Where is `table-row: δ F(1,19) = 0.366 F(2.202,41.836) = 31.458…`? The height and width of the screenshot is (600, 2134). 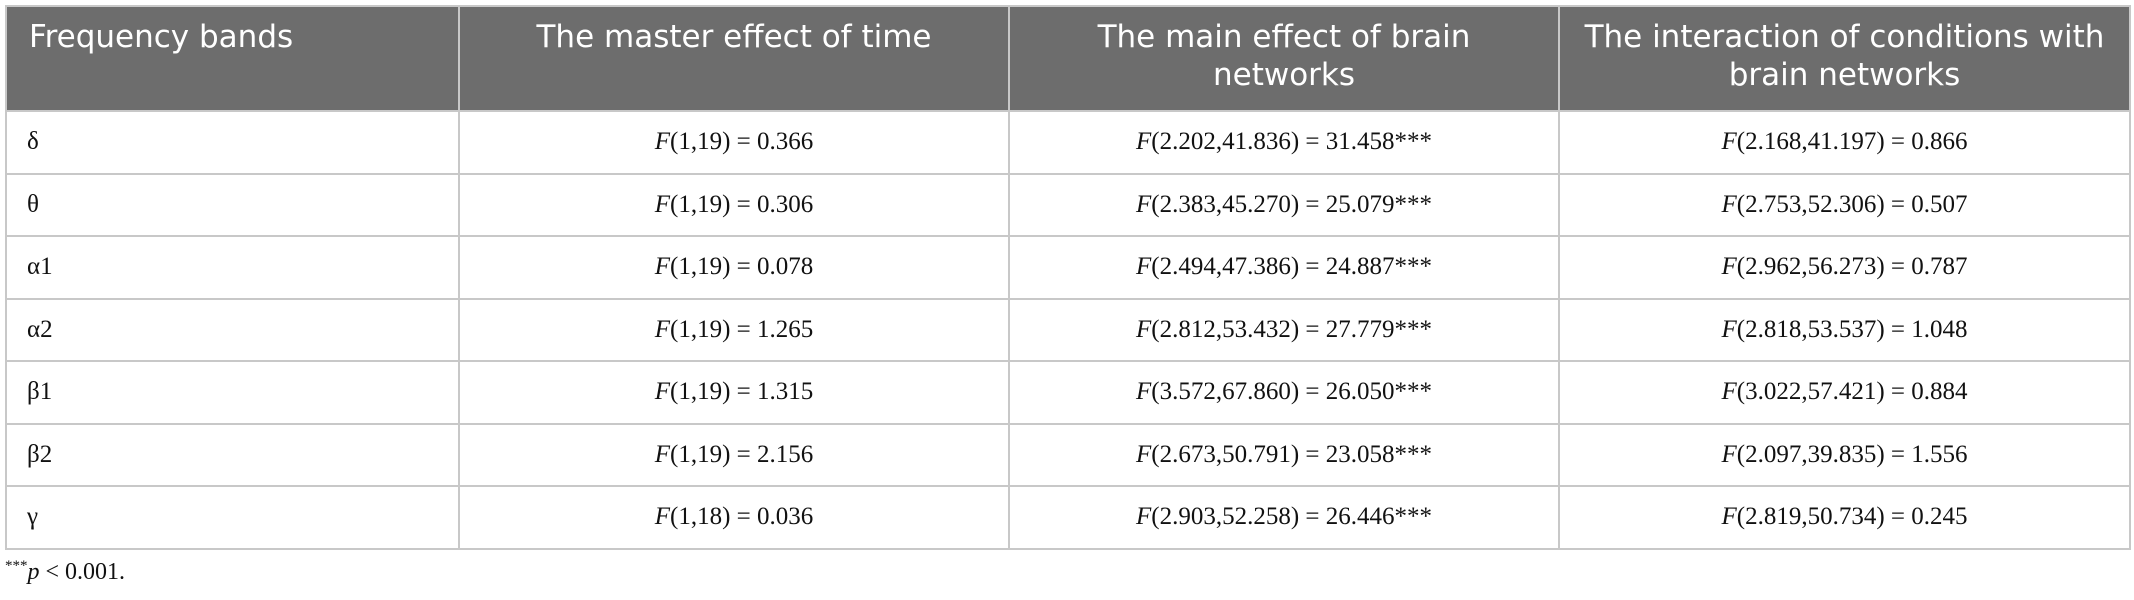
table-row: δ F(1,19) = 0.366 F(2.202,41.836) = 31.458… is located at coordinates (1068, 142).